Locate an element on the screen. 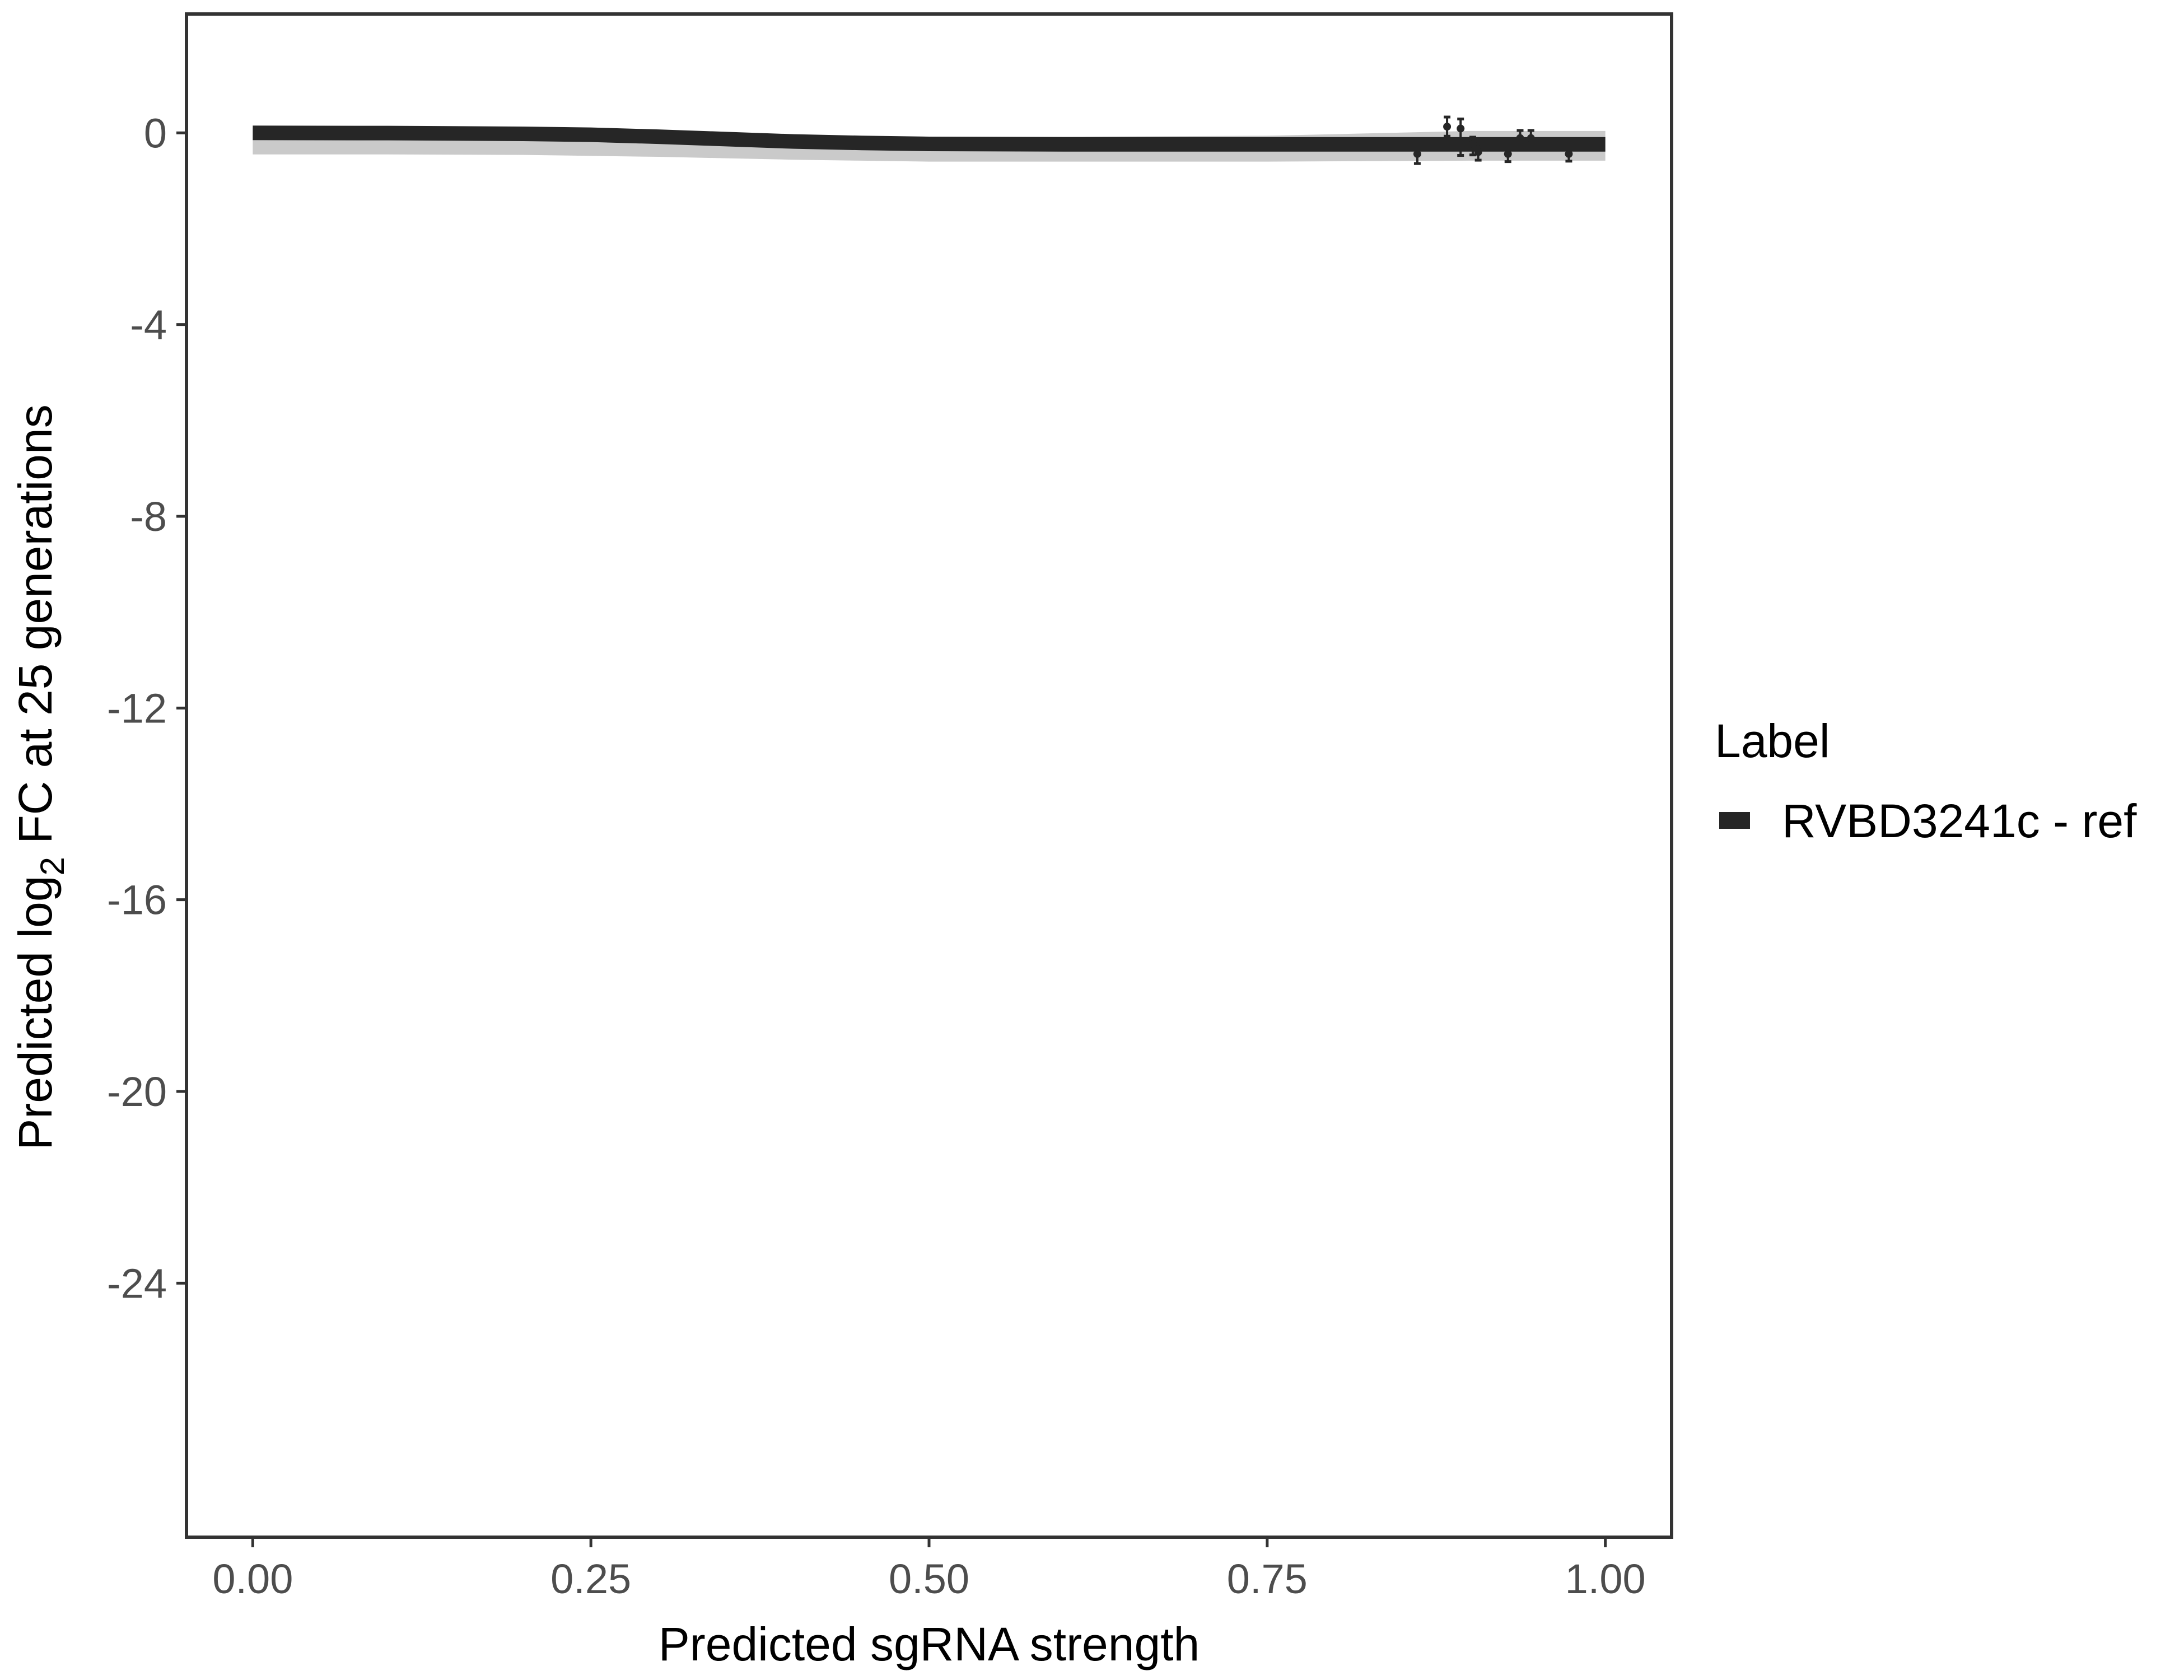  y-axis-title: Predicted log2 FC at 25 generations is located at coordinates (40, 777).